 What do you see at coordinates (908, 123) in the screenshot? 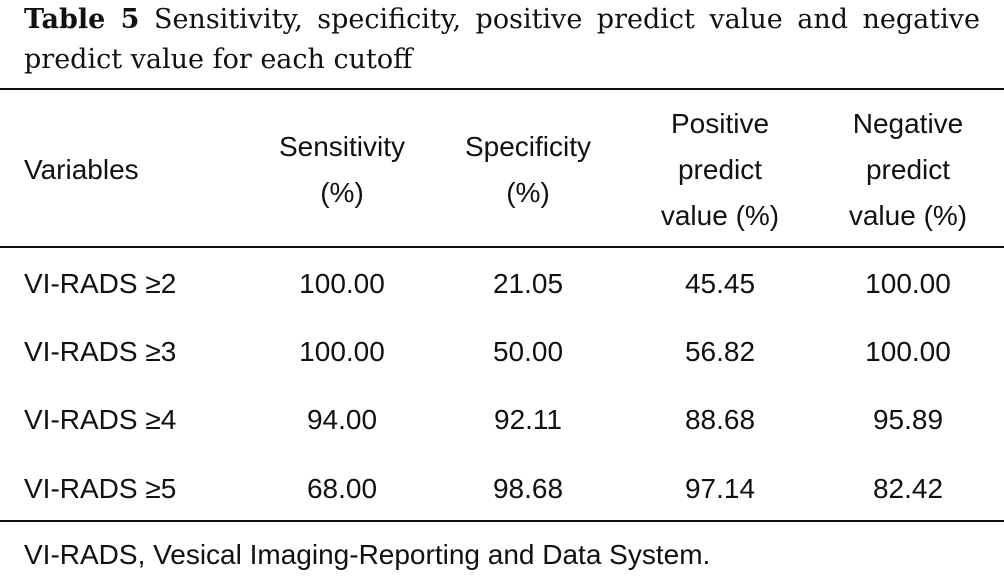
I see `header-line: Negative` at bounding box center [908, 123].